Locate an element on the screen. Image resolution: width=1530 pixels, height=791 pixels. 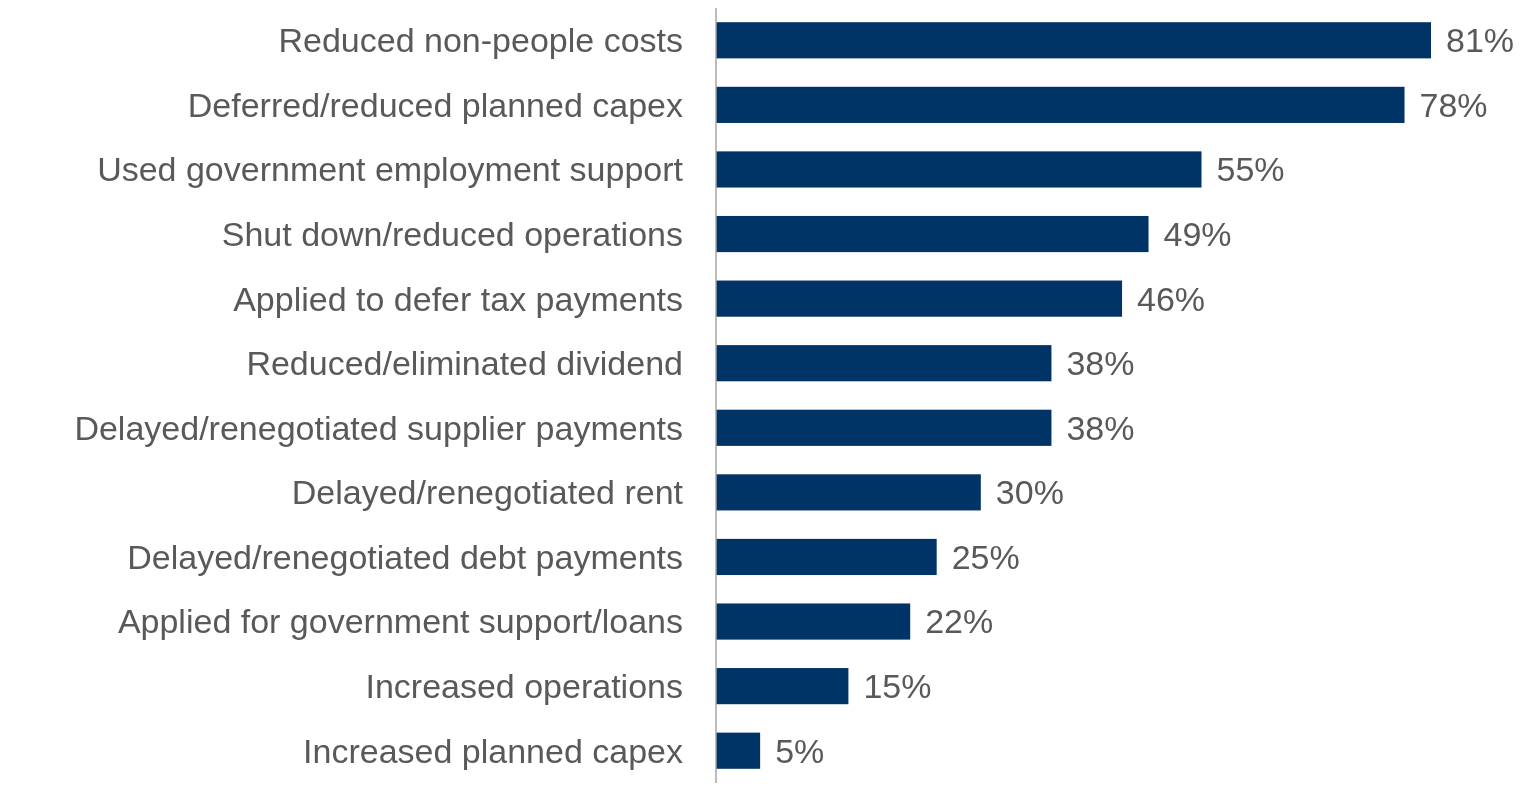
data-label: 46% is located at coordinates (1171, 298).